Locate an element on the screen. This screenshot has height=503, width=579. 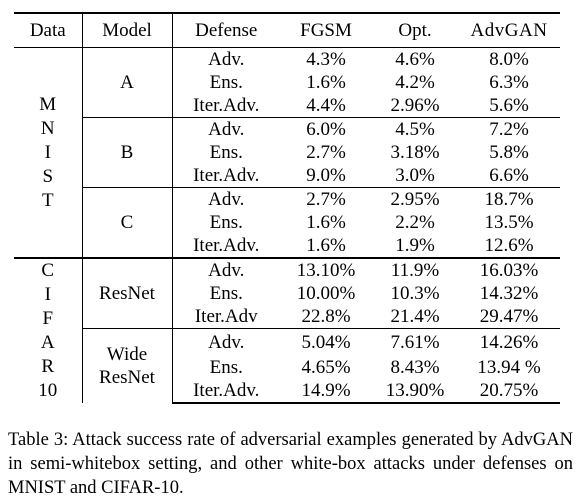
table-row: Iter.Adv. 9.0% 3.0% 6.6% is located at coordinates (287, 176).